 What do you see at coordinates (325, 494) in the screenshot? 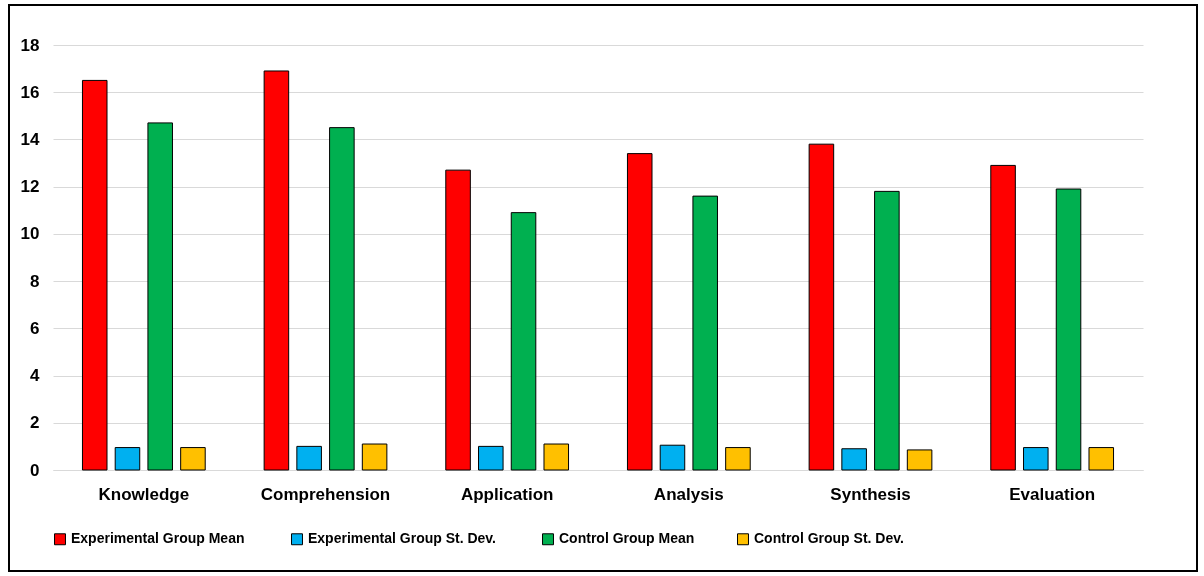
I see `x-tick-label: Comprehension` at bounding box center [325, 494].